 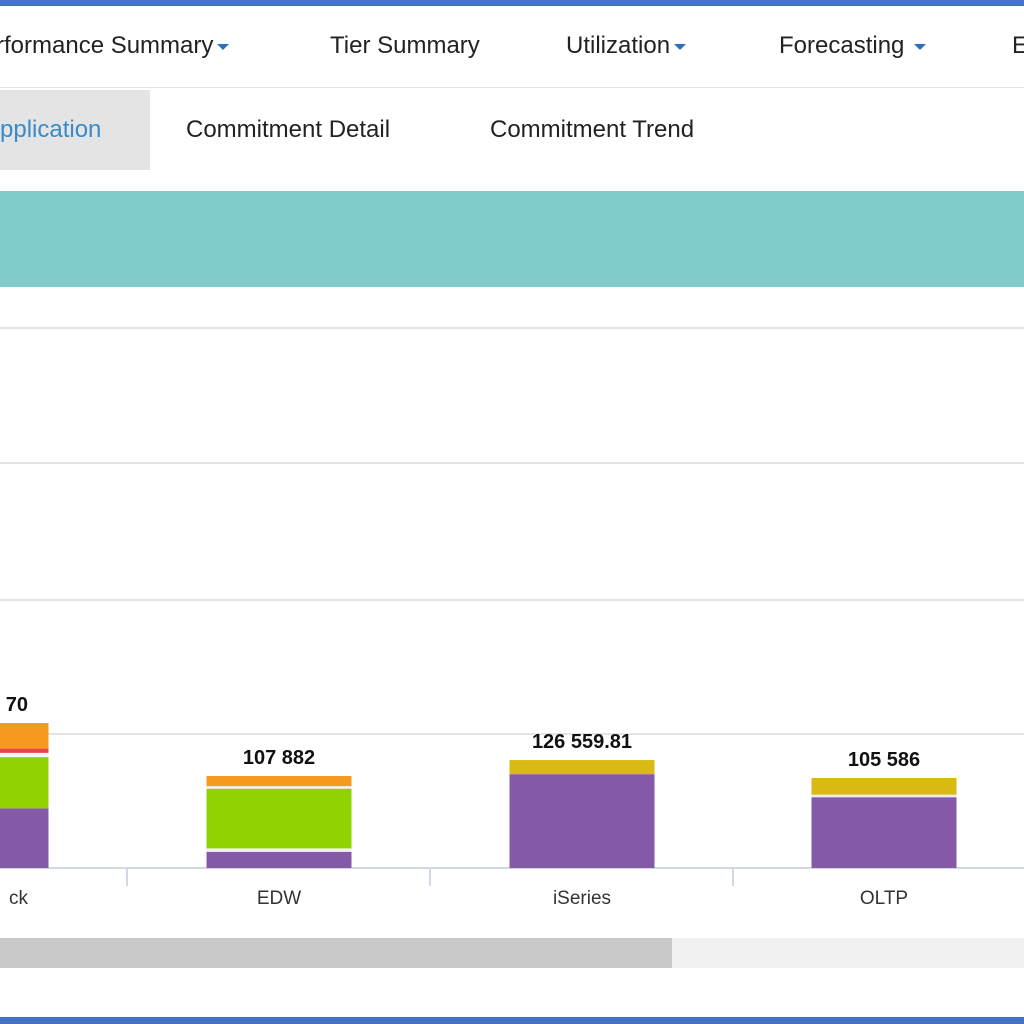 I want to click on nav-forecasting: Forecasting, so click(x=853, y=46).